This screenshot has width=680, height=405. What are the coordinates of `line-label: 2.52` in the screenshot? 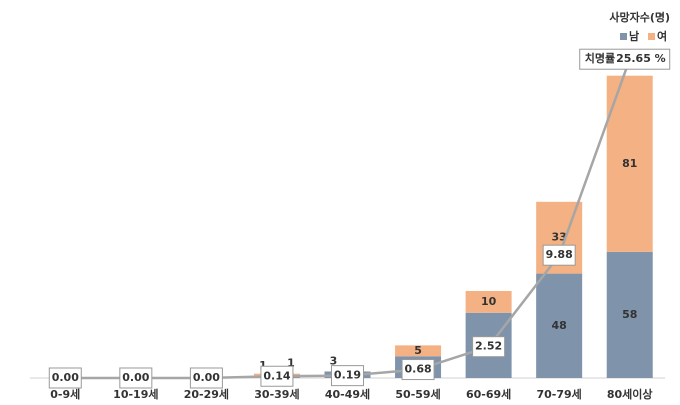 It's located at (489, 347).